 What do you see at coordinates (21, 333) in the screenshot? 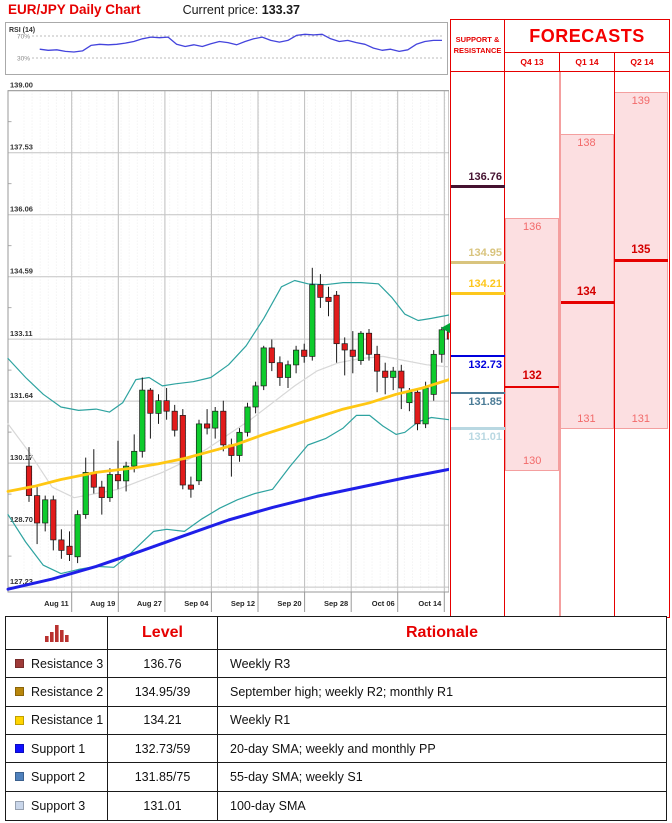
I see `svg-text: 133.11` at bounding box center [21, 333].